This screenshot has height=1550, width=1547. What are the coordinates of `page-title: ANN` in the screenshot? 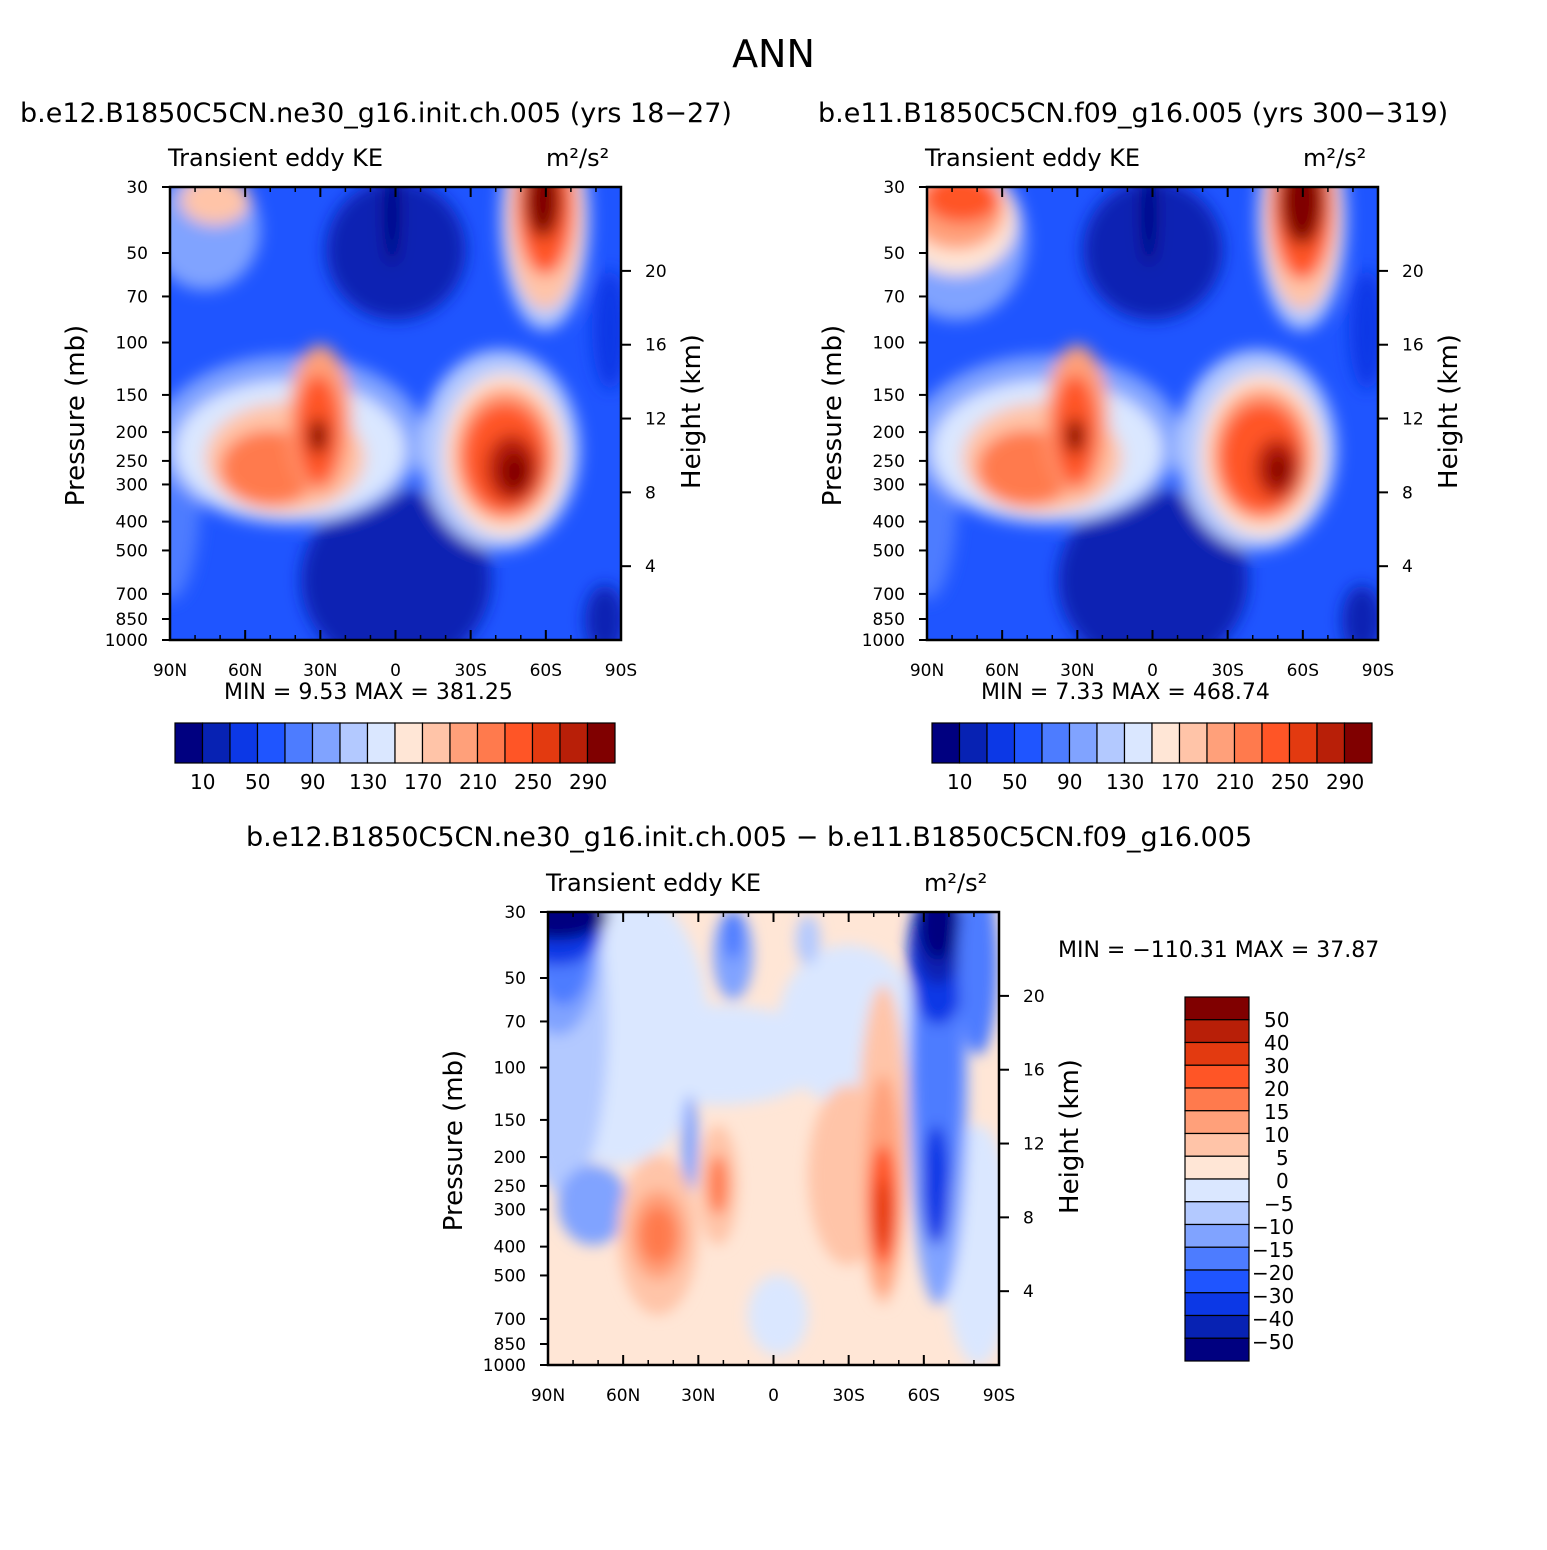 It's located at (773, 54).